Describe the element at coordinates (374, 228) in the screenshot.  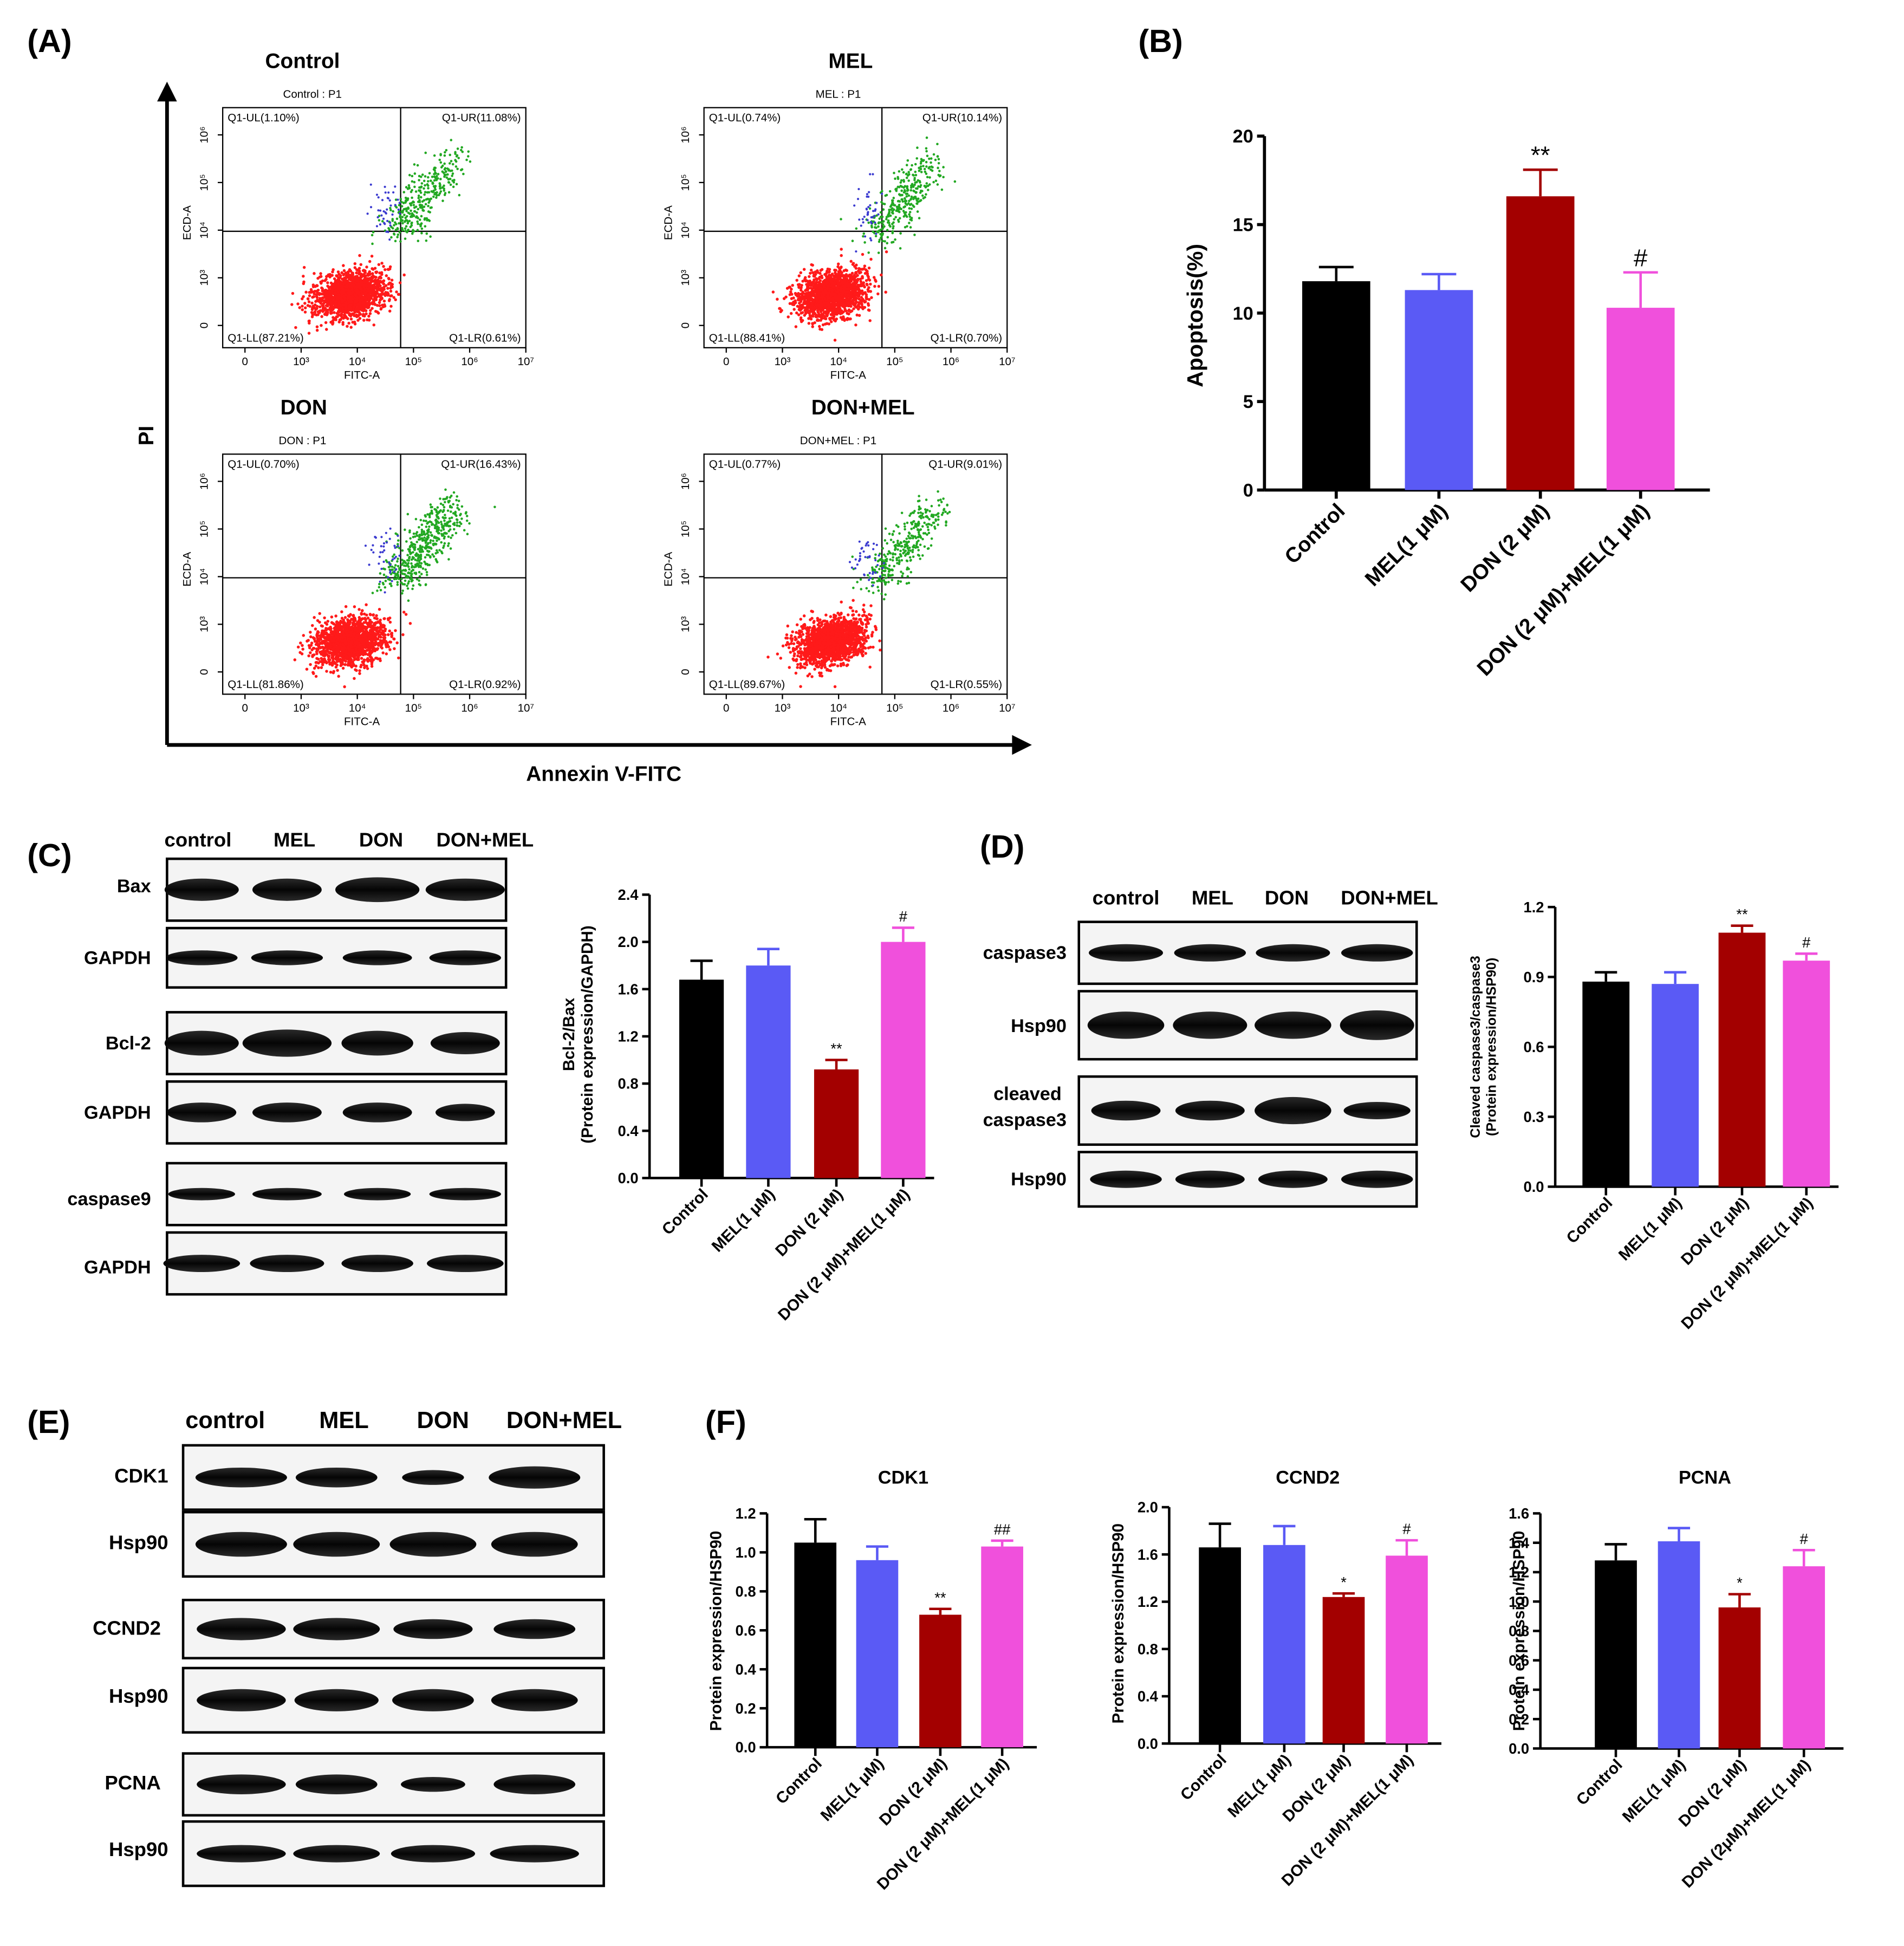
I see `flow-plot-frame` at that location.